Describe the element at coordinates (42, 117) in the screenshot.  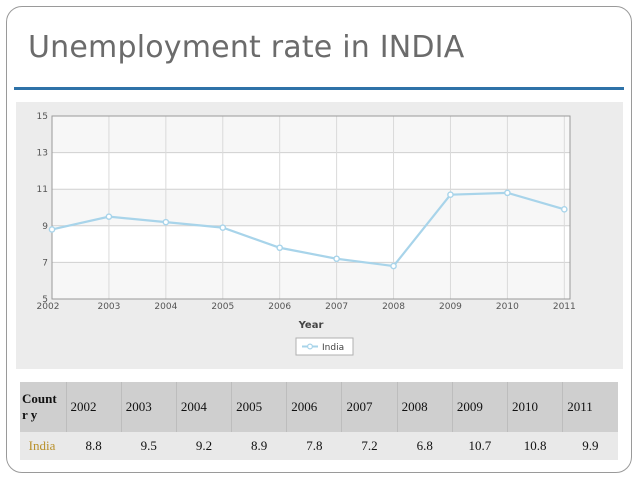
I see `y-tick-label: 15` at that location.